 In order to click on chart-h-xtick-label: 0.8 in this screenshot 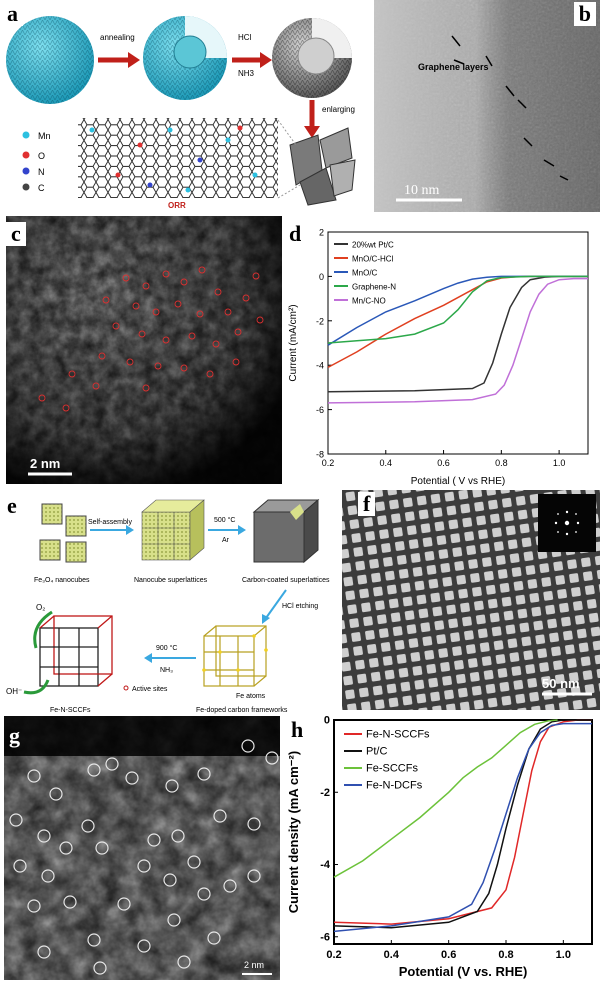, I will do `click(505, 955)`.